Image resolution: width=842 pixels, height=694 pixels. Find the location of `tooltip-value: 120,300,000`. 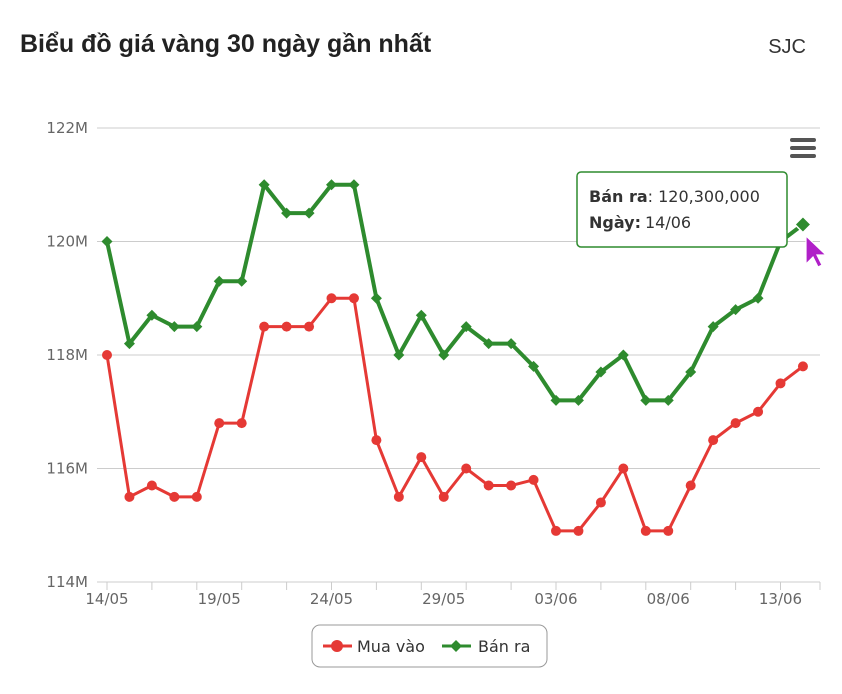

tooltip-value: 120,300,000 is located at coordinates (709, 196).